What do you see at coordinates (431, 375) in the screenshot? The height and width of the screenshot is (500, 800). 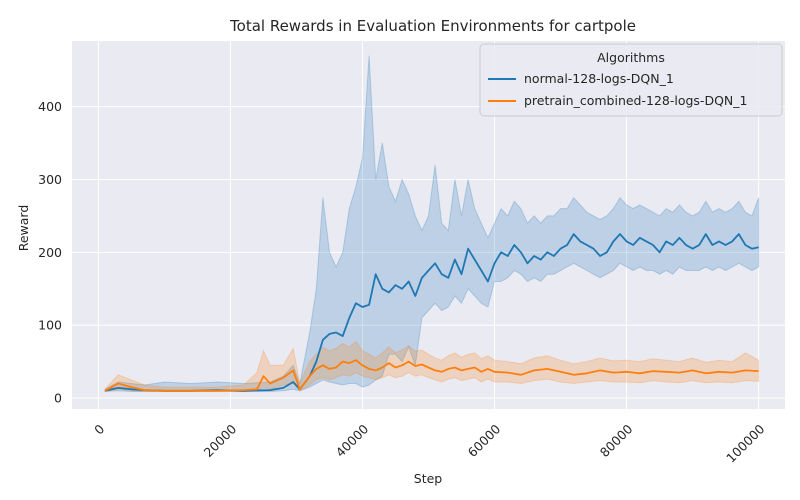 I see `line-pretrain` at bounding box center [431, 375].